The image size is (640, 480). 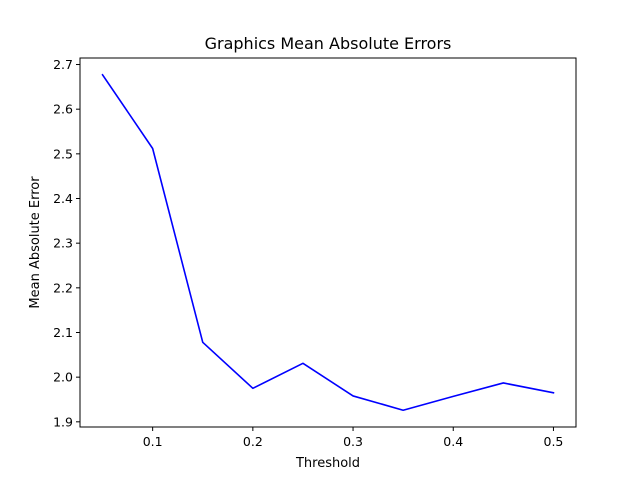 I want to click on y-axis-label: Mean Absolute Error, so click(x=35, y=242).